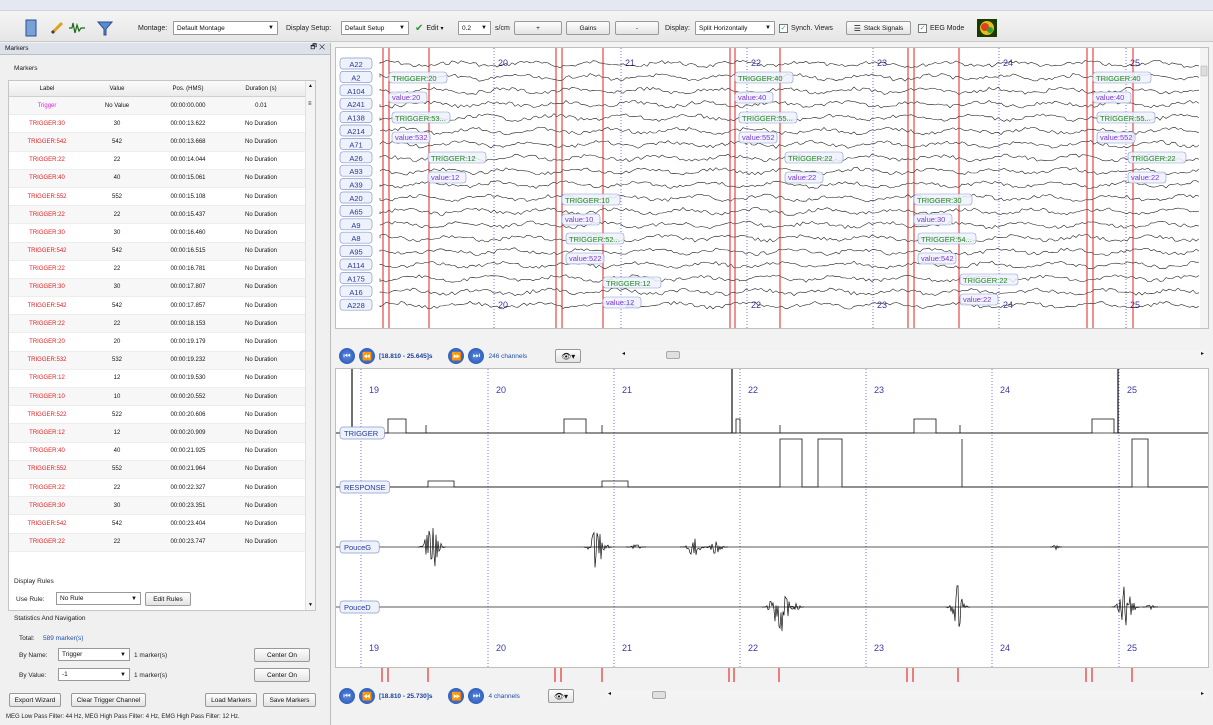  I want to click on table-row: TRIGGER:40 40 00:00:21.925 No Duration, so click(162, 452).